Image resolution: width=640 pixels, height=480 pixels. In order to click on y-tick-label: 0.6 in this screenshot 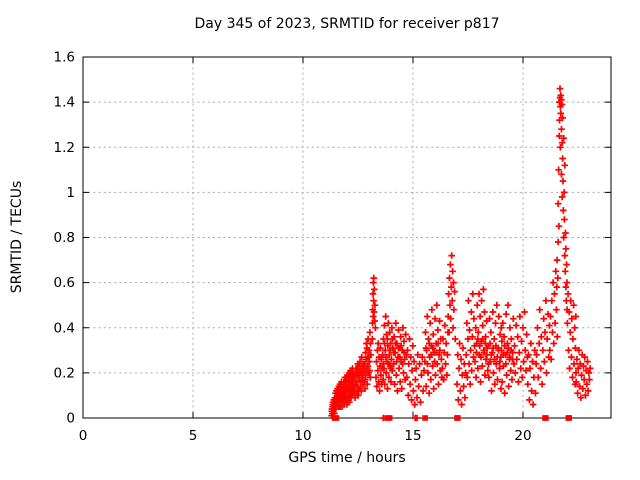, I will do `click(64, 283)`.